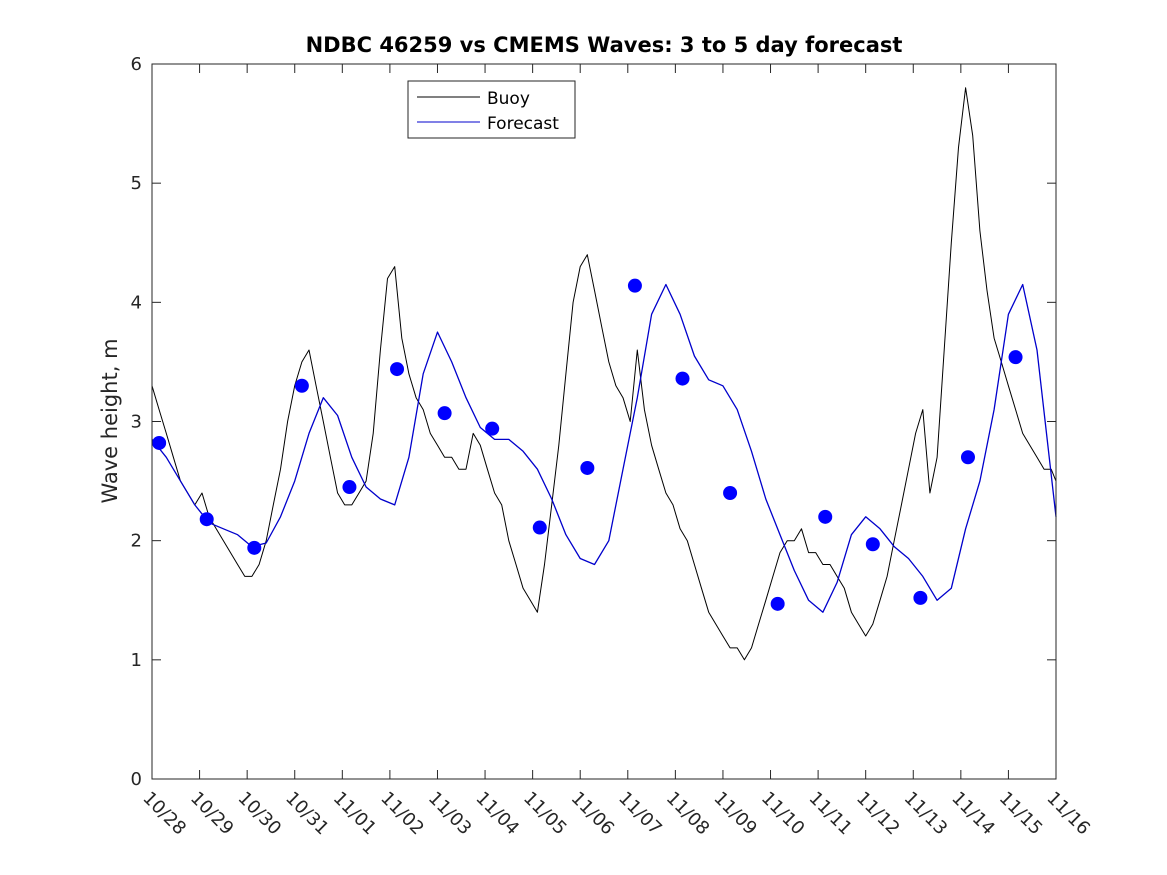 This screenshot has height=875, width=1167. I want to click on y-tick-label: 2, so click(136, 541).